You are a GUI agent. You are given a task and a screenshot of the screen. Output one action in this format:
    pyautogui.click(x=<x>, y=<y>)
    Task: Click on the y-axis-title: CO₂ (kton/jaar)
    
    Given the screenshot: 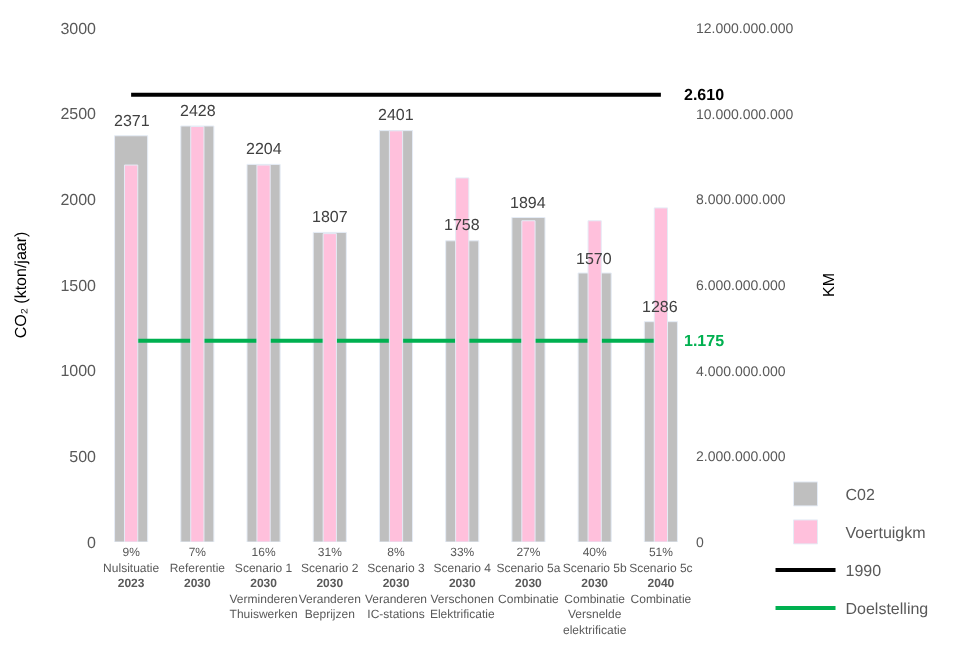 What is the action you would take?
    pyautogui.click(x=20, y=284)
    